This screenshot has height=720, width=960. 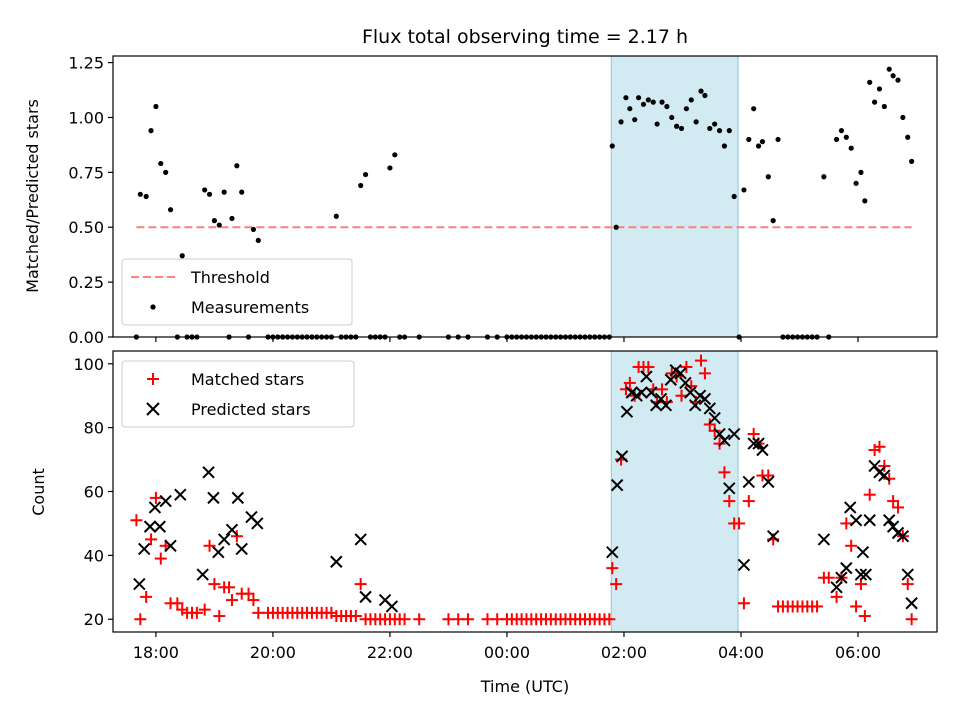 What do you see at coordinates (858, 652) in the screenshot?
I see `x-tick-label: 06:00` at bounding box center [858, 652].